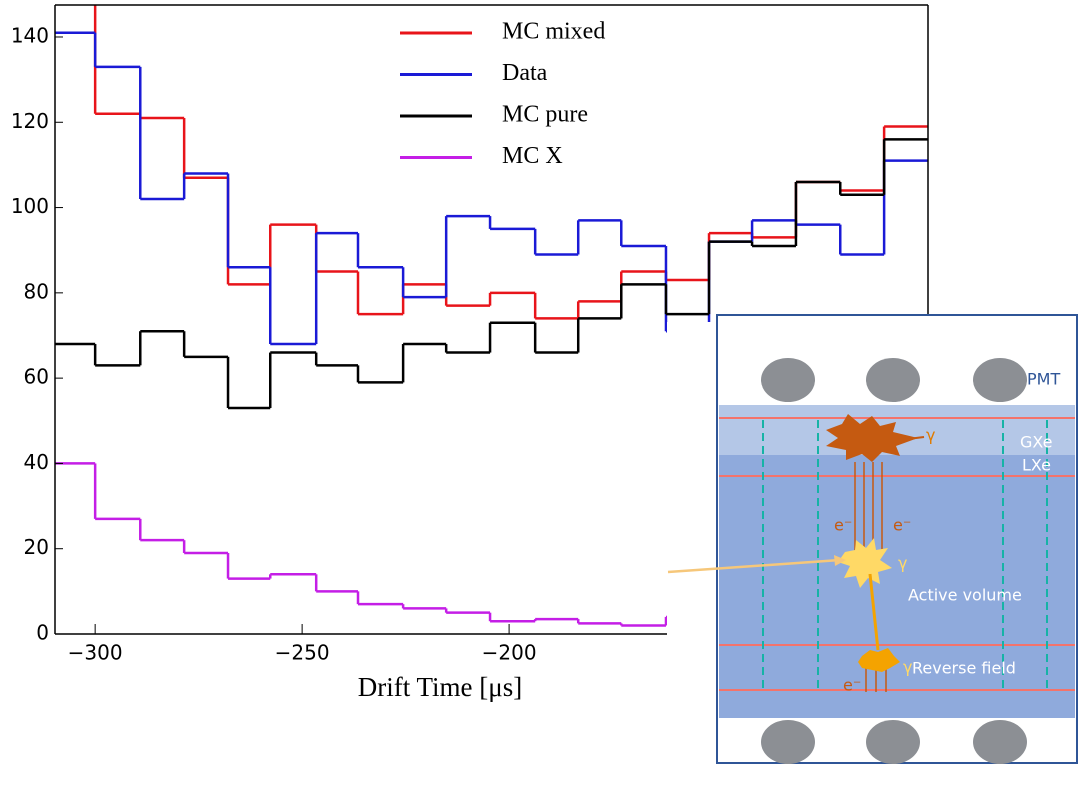  I want to click on x-tick-label: −200, so click(509, 653).